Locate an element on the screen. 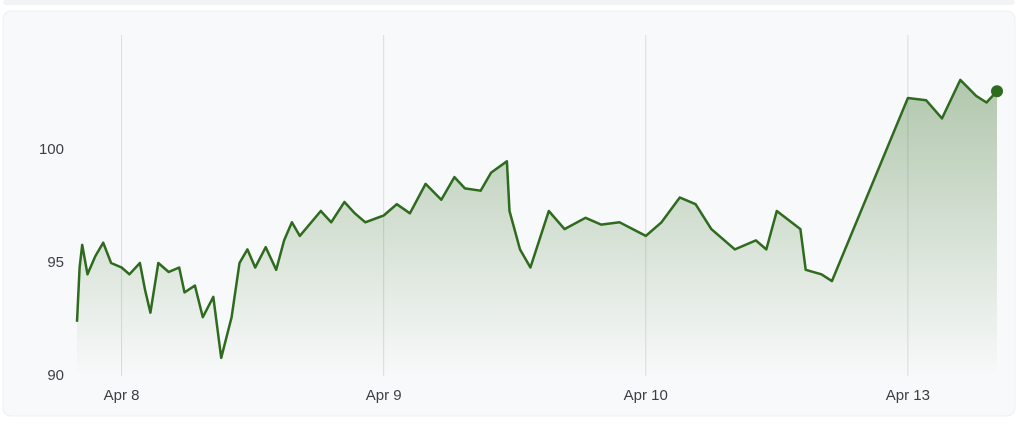  y-tick-label: 100 is located at coordinates (51, 149).